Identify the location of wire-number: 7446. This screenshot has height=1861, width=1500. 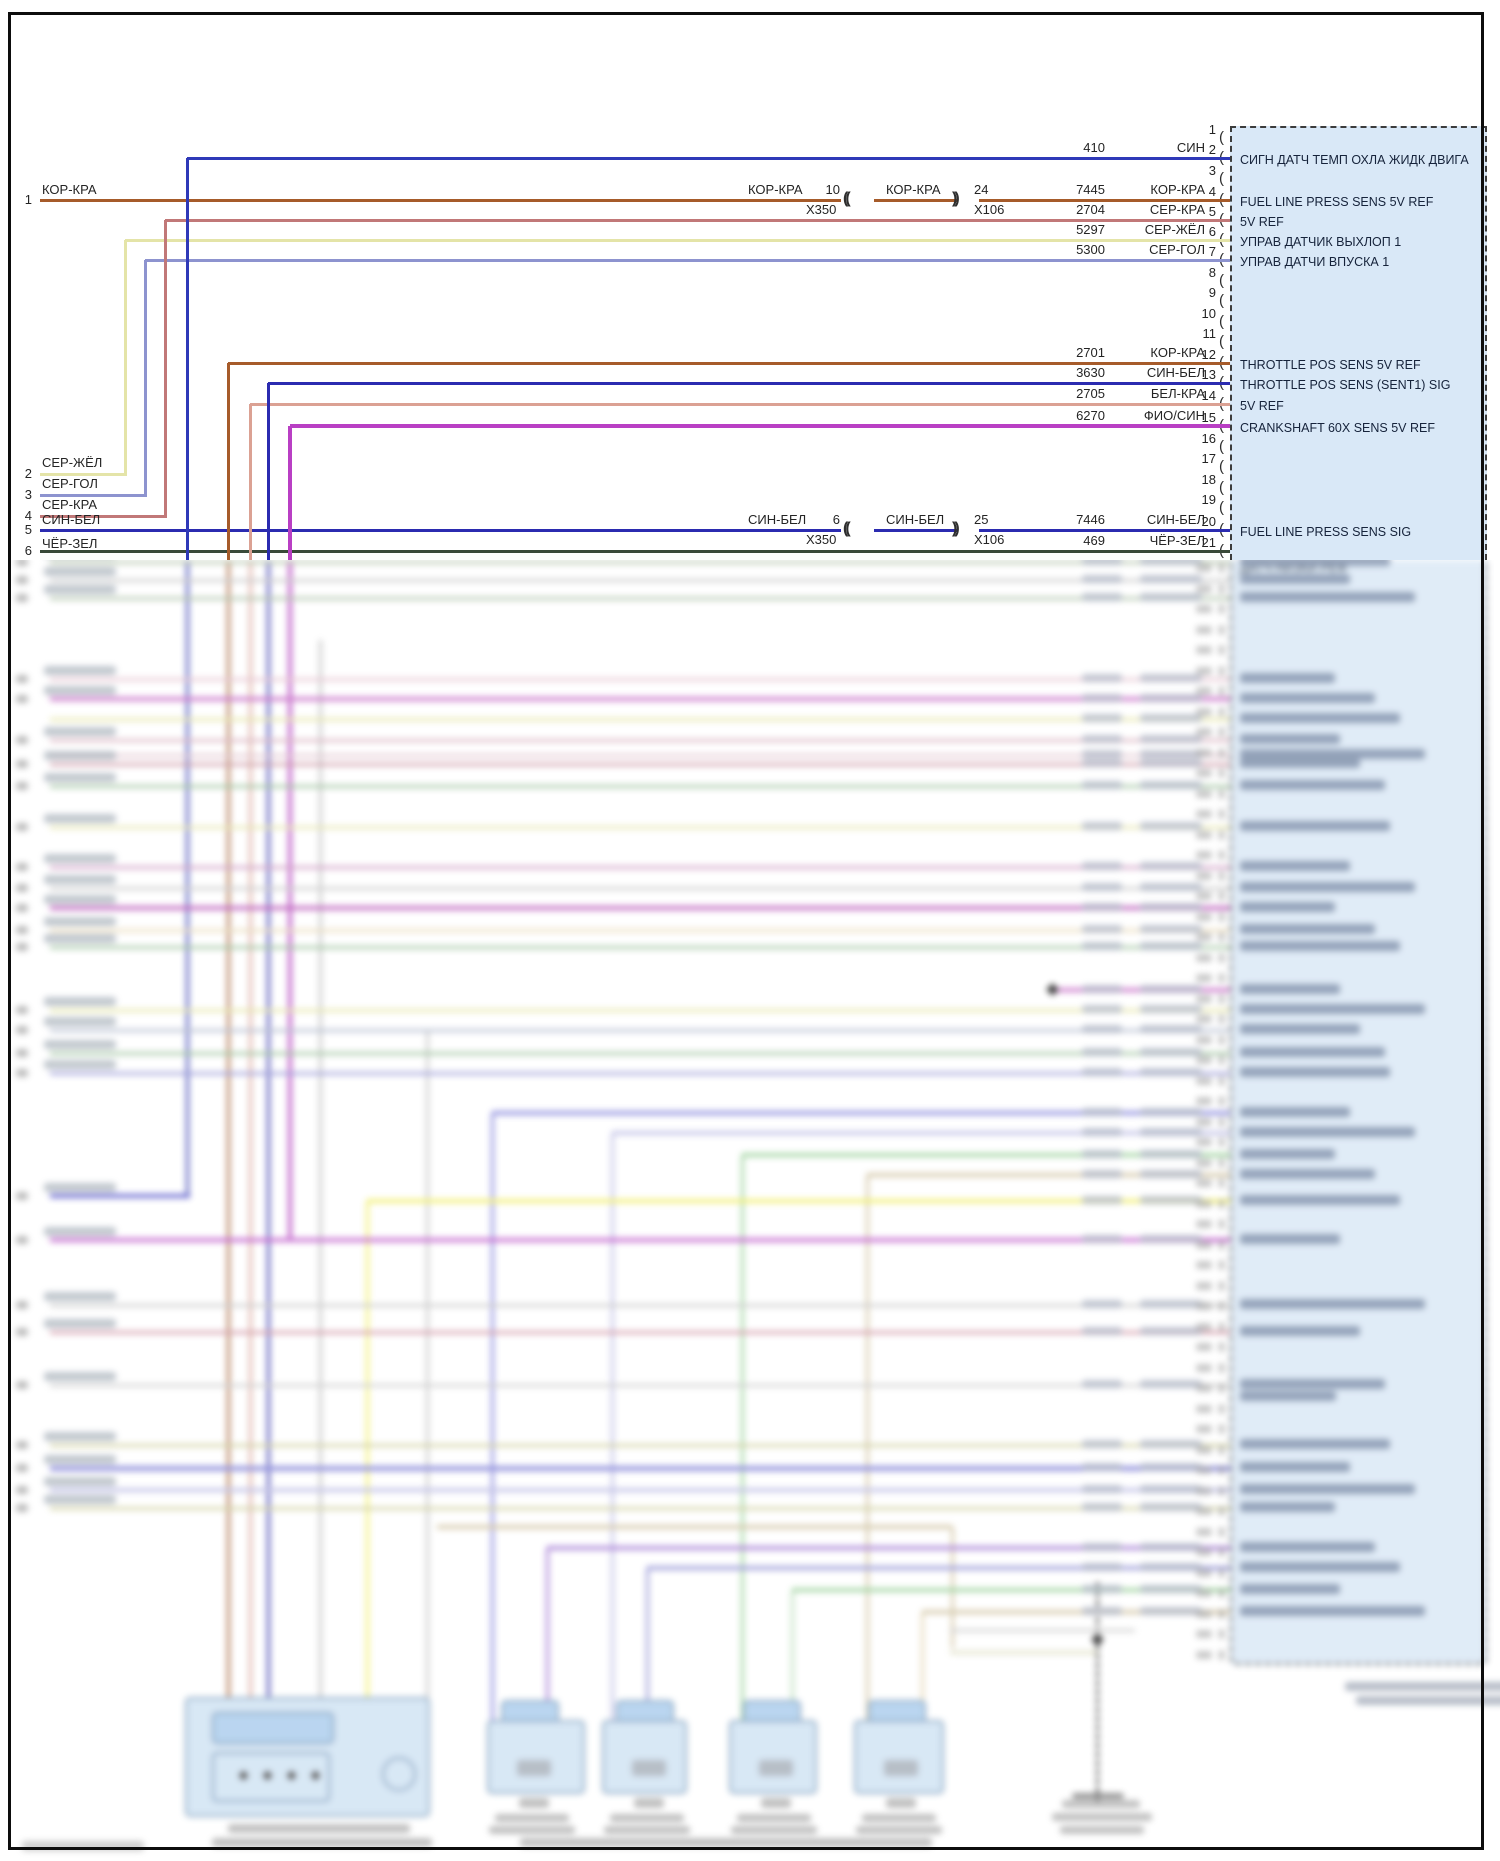
(1090, 519).